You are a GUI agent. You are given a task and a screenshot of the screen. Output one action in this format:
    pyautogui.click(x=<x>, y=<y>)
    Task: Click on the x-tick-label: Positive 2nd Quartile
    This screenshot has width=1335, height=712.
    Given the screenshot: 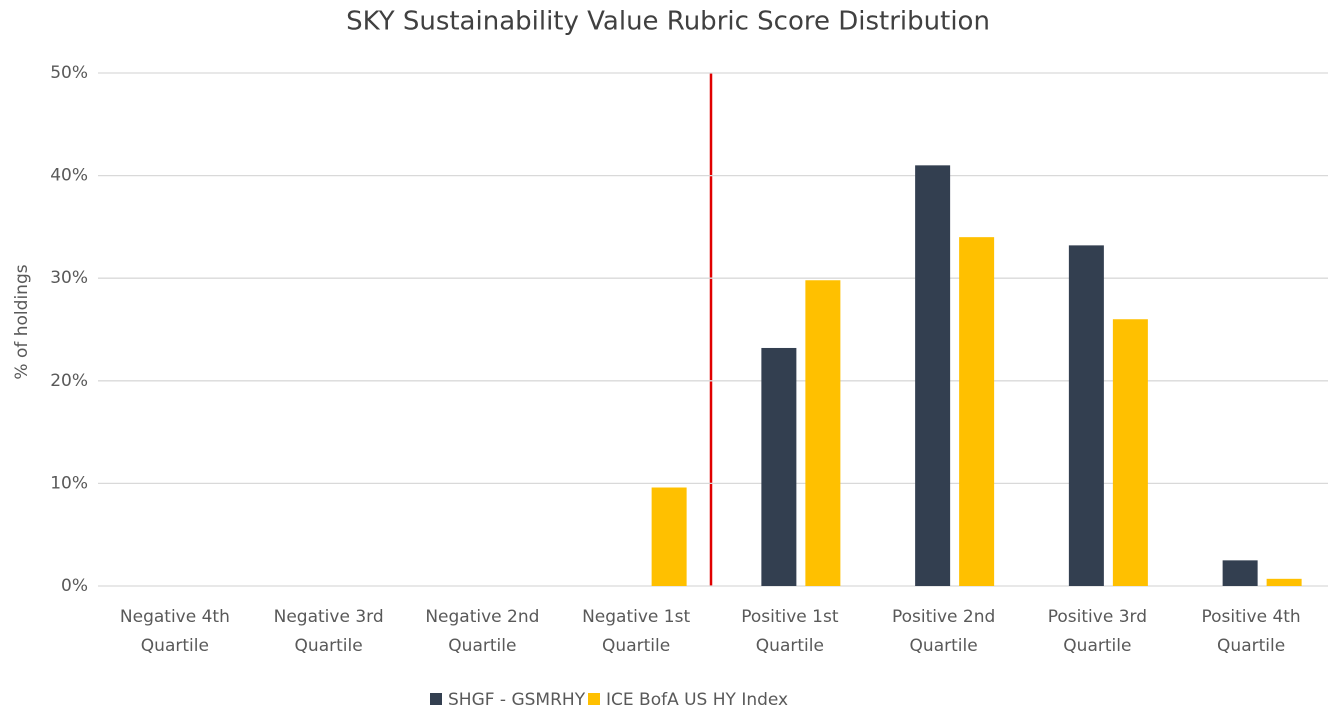 What is the action you would take?
    pyautogui.click(x=943, y=631)
    